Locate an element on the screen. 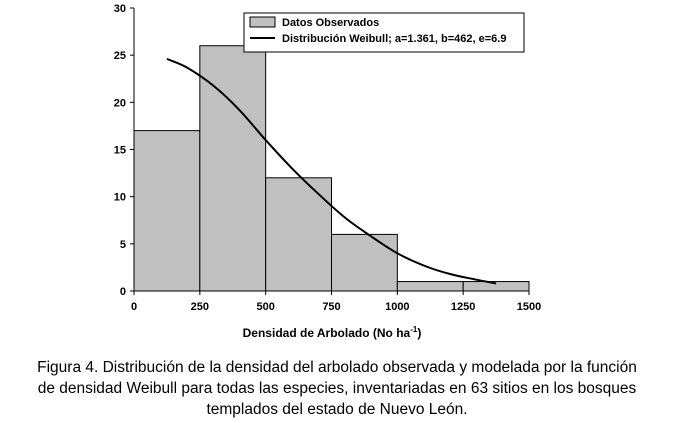 Image resolution: width=674 pixels, height=423 pixels. y-tick-label: 15 is located at coordinates (120, 151).